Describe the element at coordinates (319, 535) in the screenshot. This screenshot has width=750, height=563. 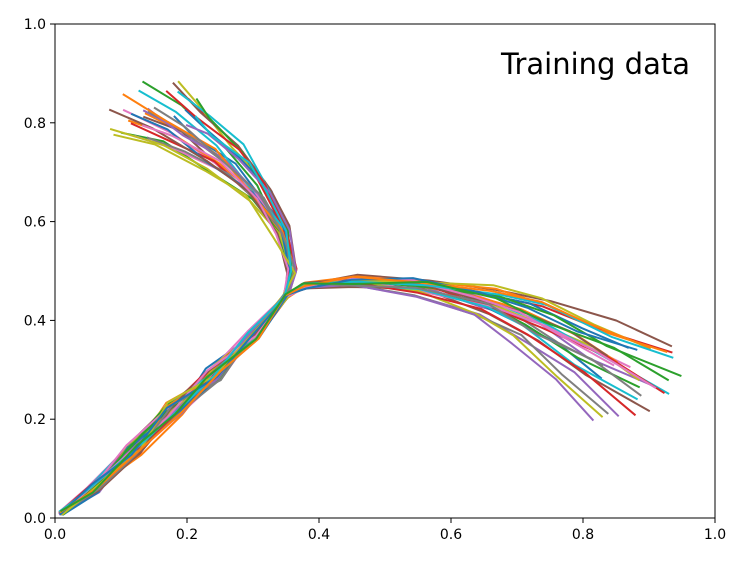
I see `x-tick-label: 0.4` at that location.